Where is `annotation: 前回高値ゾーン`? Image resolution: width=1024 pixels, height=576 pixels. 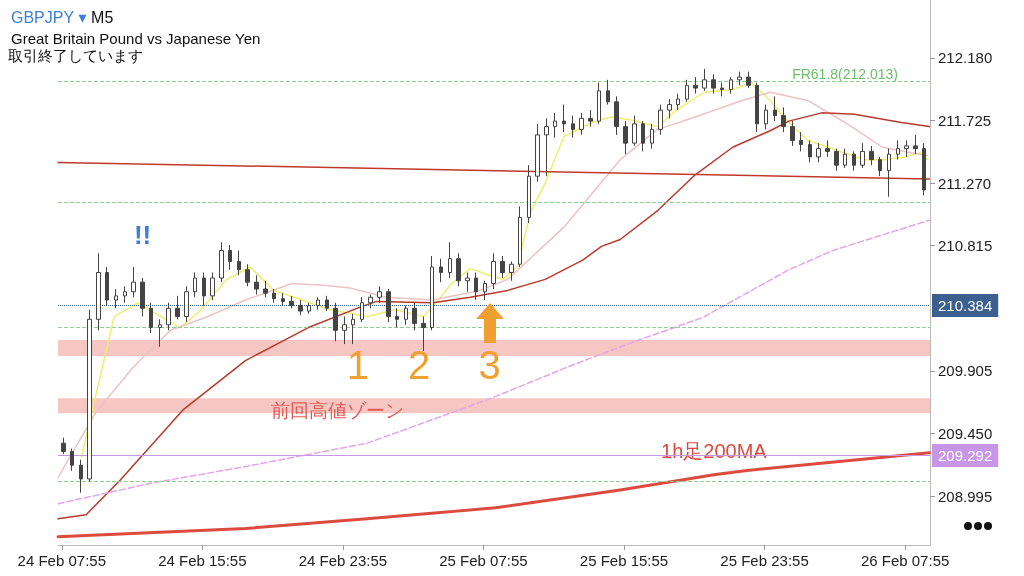 annotation: 前回高値ゾーン is located at coordinates (337, 410).